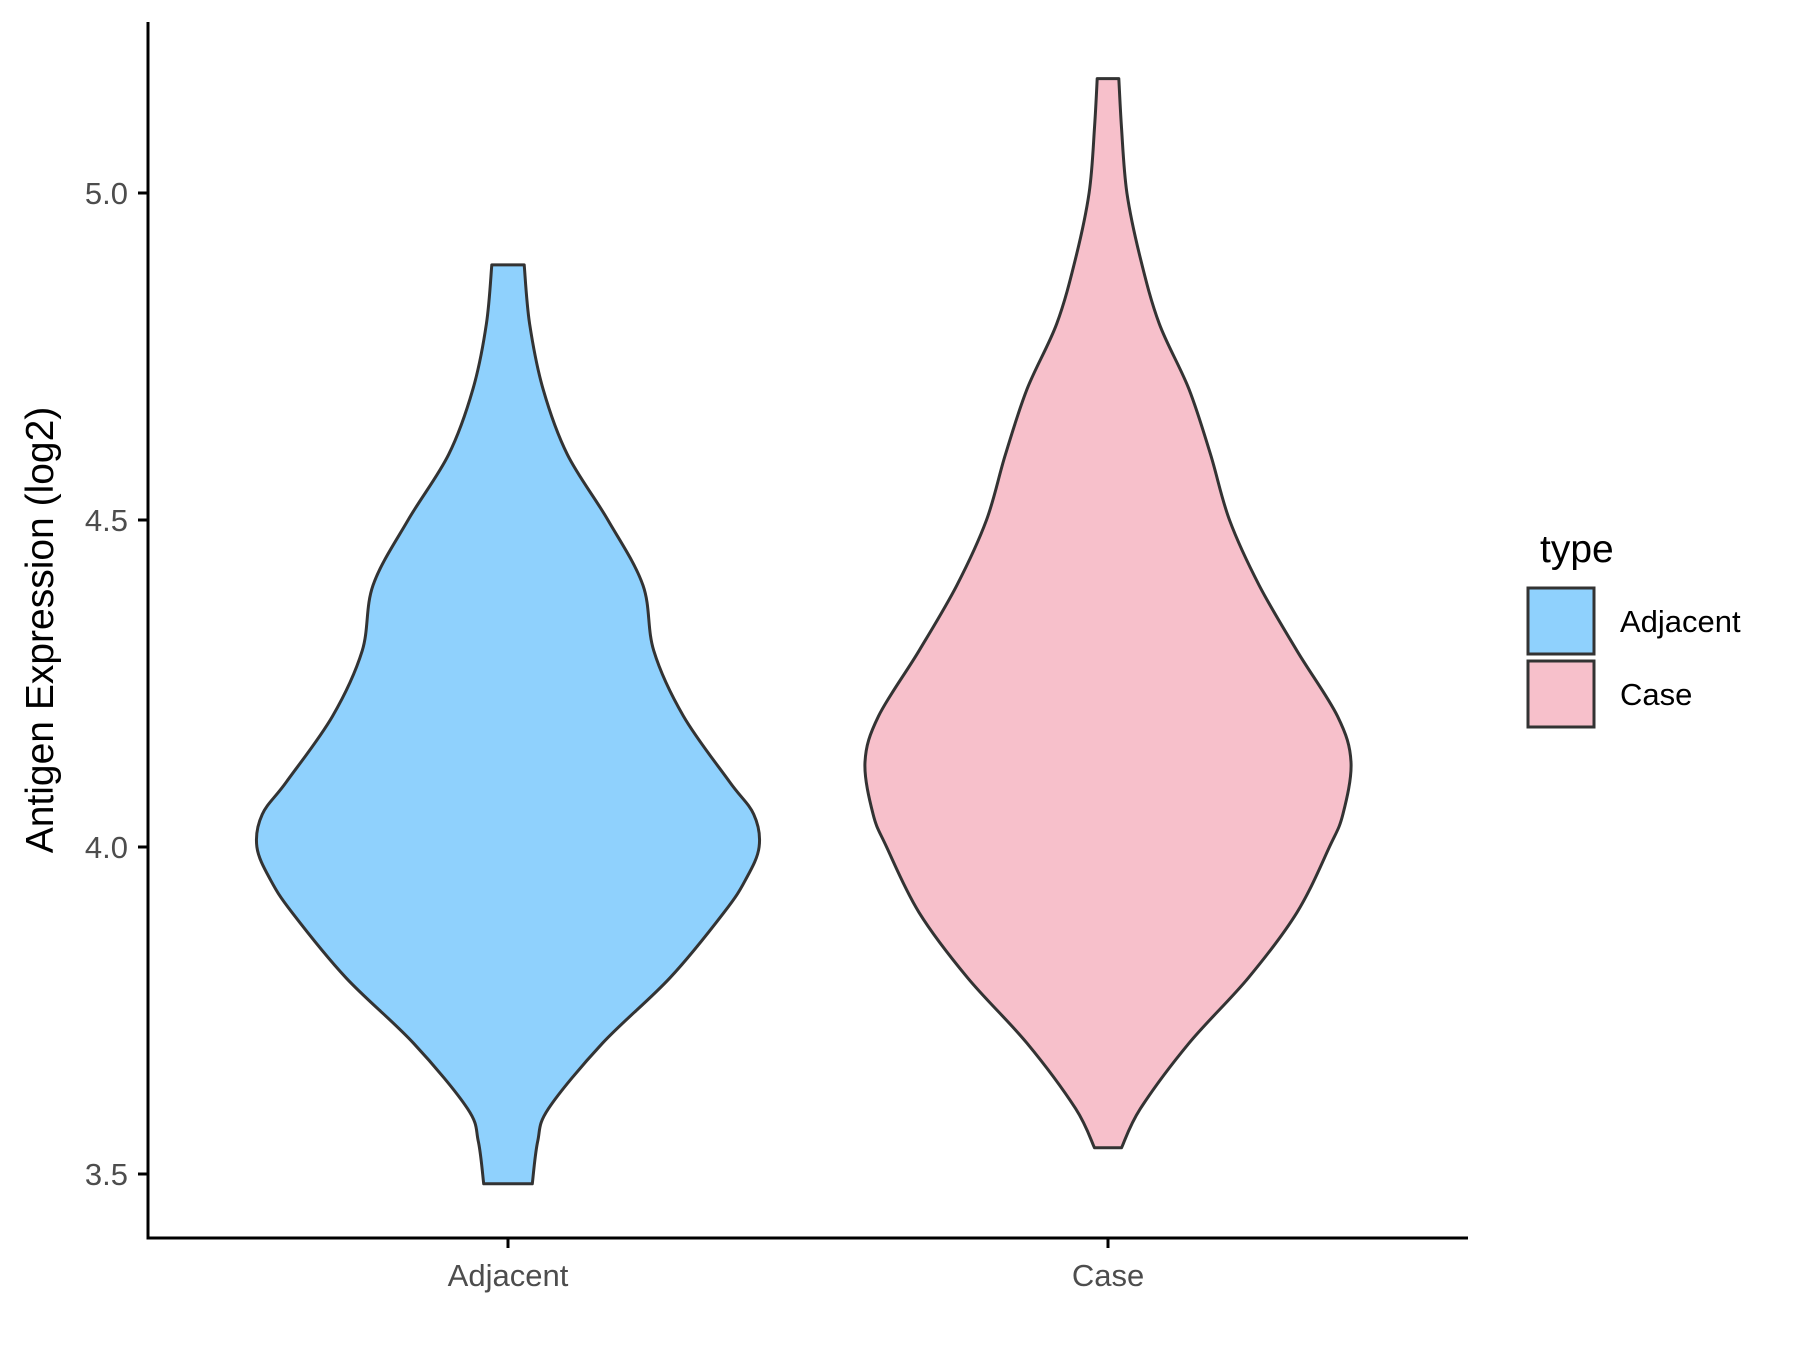  I want to click on x-tick-label-case: Case, so click(1108, 1275).